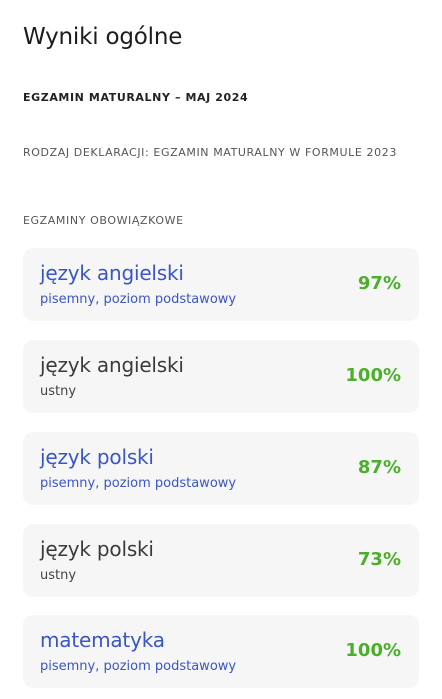 This screenshot has height=699, width=442. What do you see at coordinates (379, 559) in the screenshot?
I see `exam-score: 73%` at bounding box center [379, 559].